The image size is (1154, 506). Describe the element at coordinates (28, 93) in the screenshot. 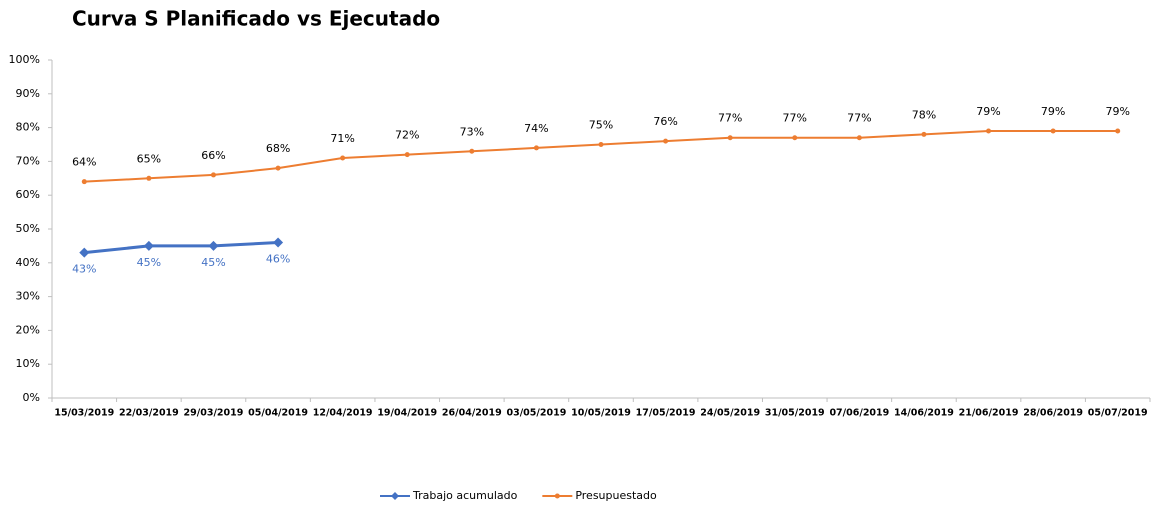

I see `y-tick-label: 90%` at that location.